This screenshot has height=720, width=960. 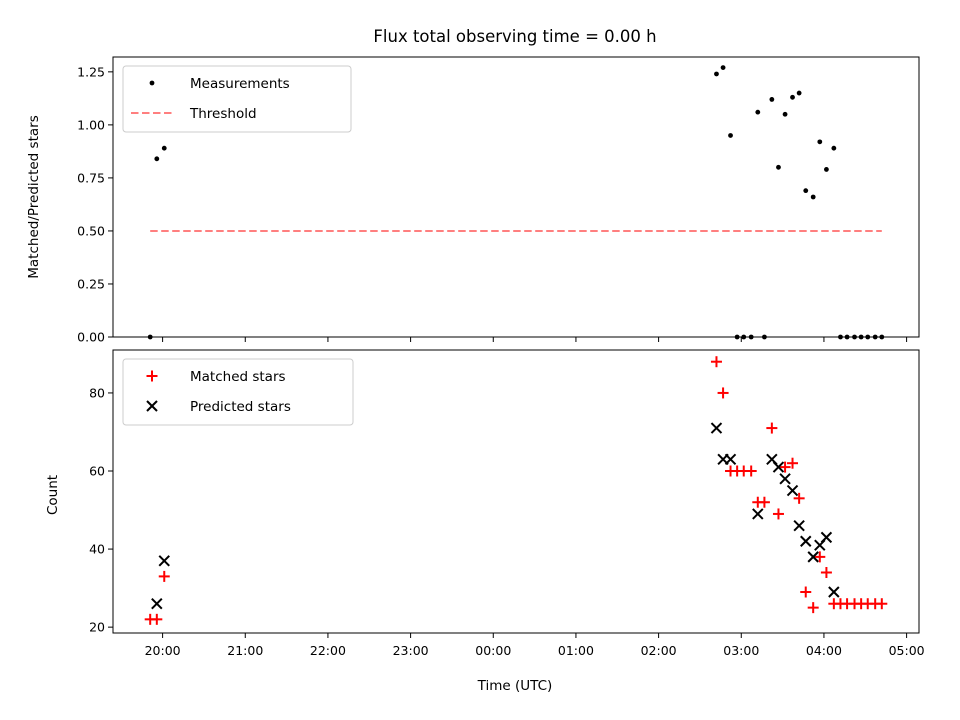 What do you see at coordinates (91, 283) in the screenshot?
I see `top-y-tick-label: 0.25` at bounding box center [91, 283].